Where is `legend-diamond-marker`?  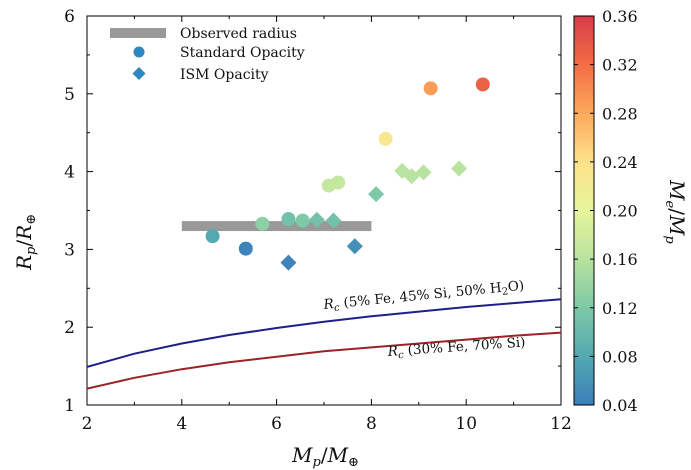 legend-diamond-marker is located at coordinates (139, 73).